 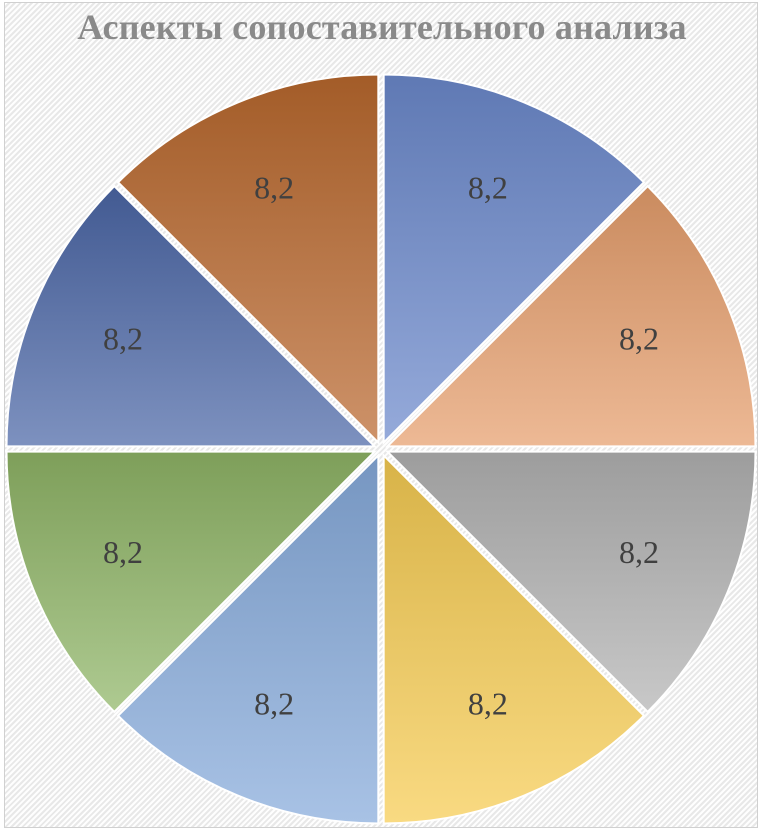 What do you see at coordinates (382, 27) in the screenshot?
I see `chart-title: Аспекты сопоставительного анализа` at bounding box center [382, 27].